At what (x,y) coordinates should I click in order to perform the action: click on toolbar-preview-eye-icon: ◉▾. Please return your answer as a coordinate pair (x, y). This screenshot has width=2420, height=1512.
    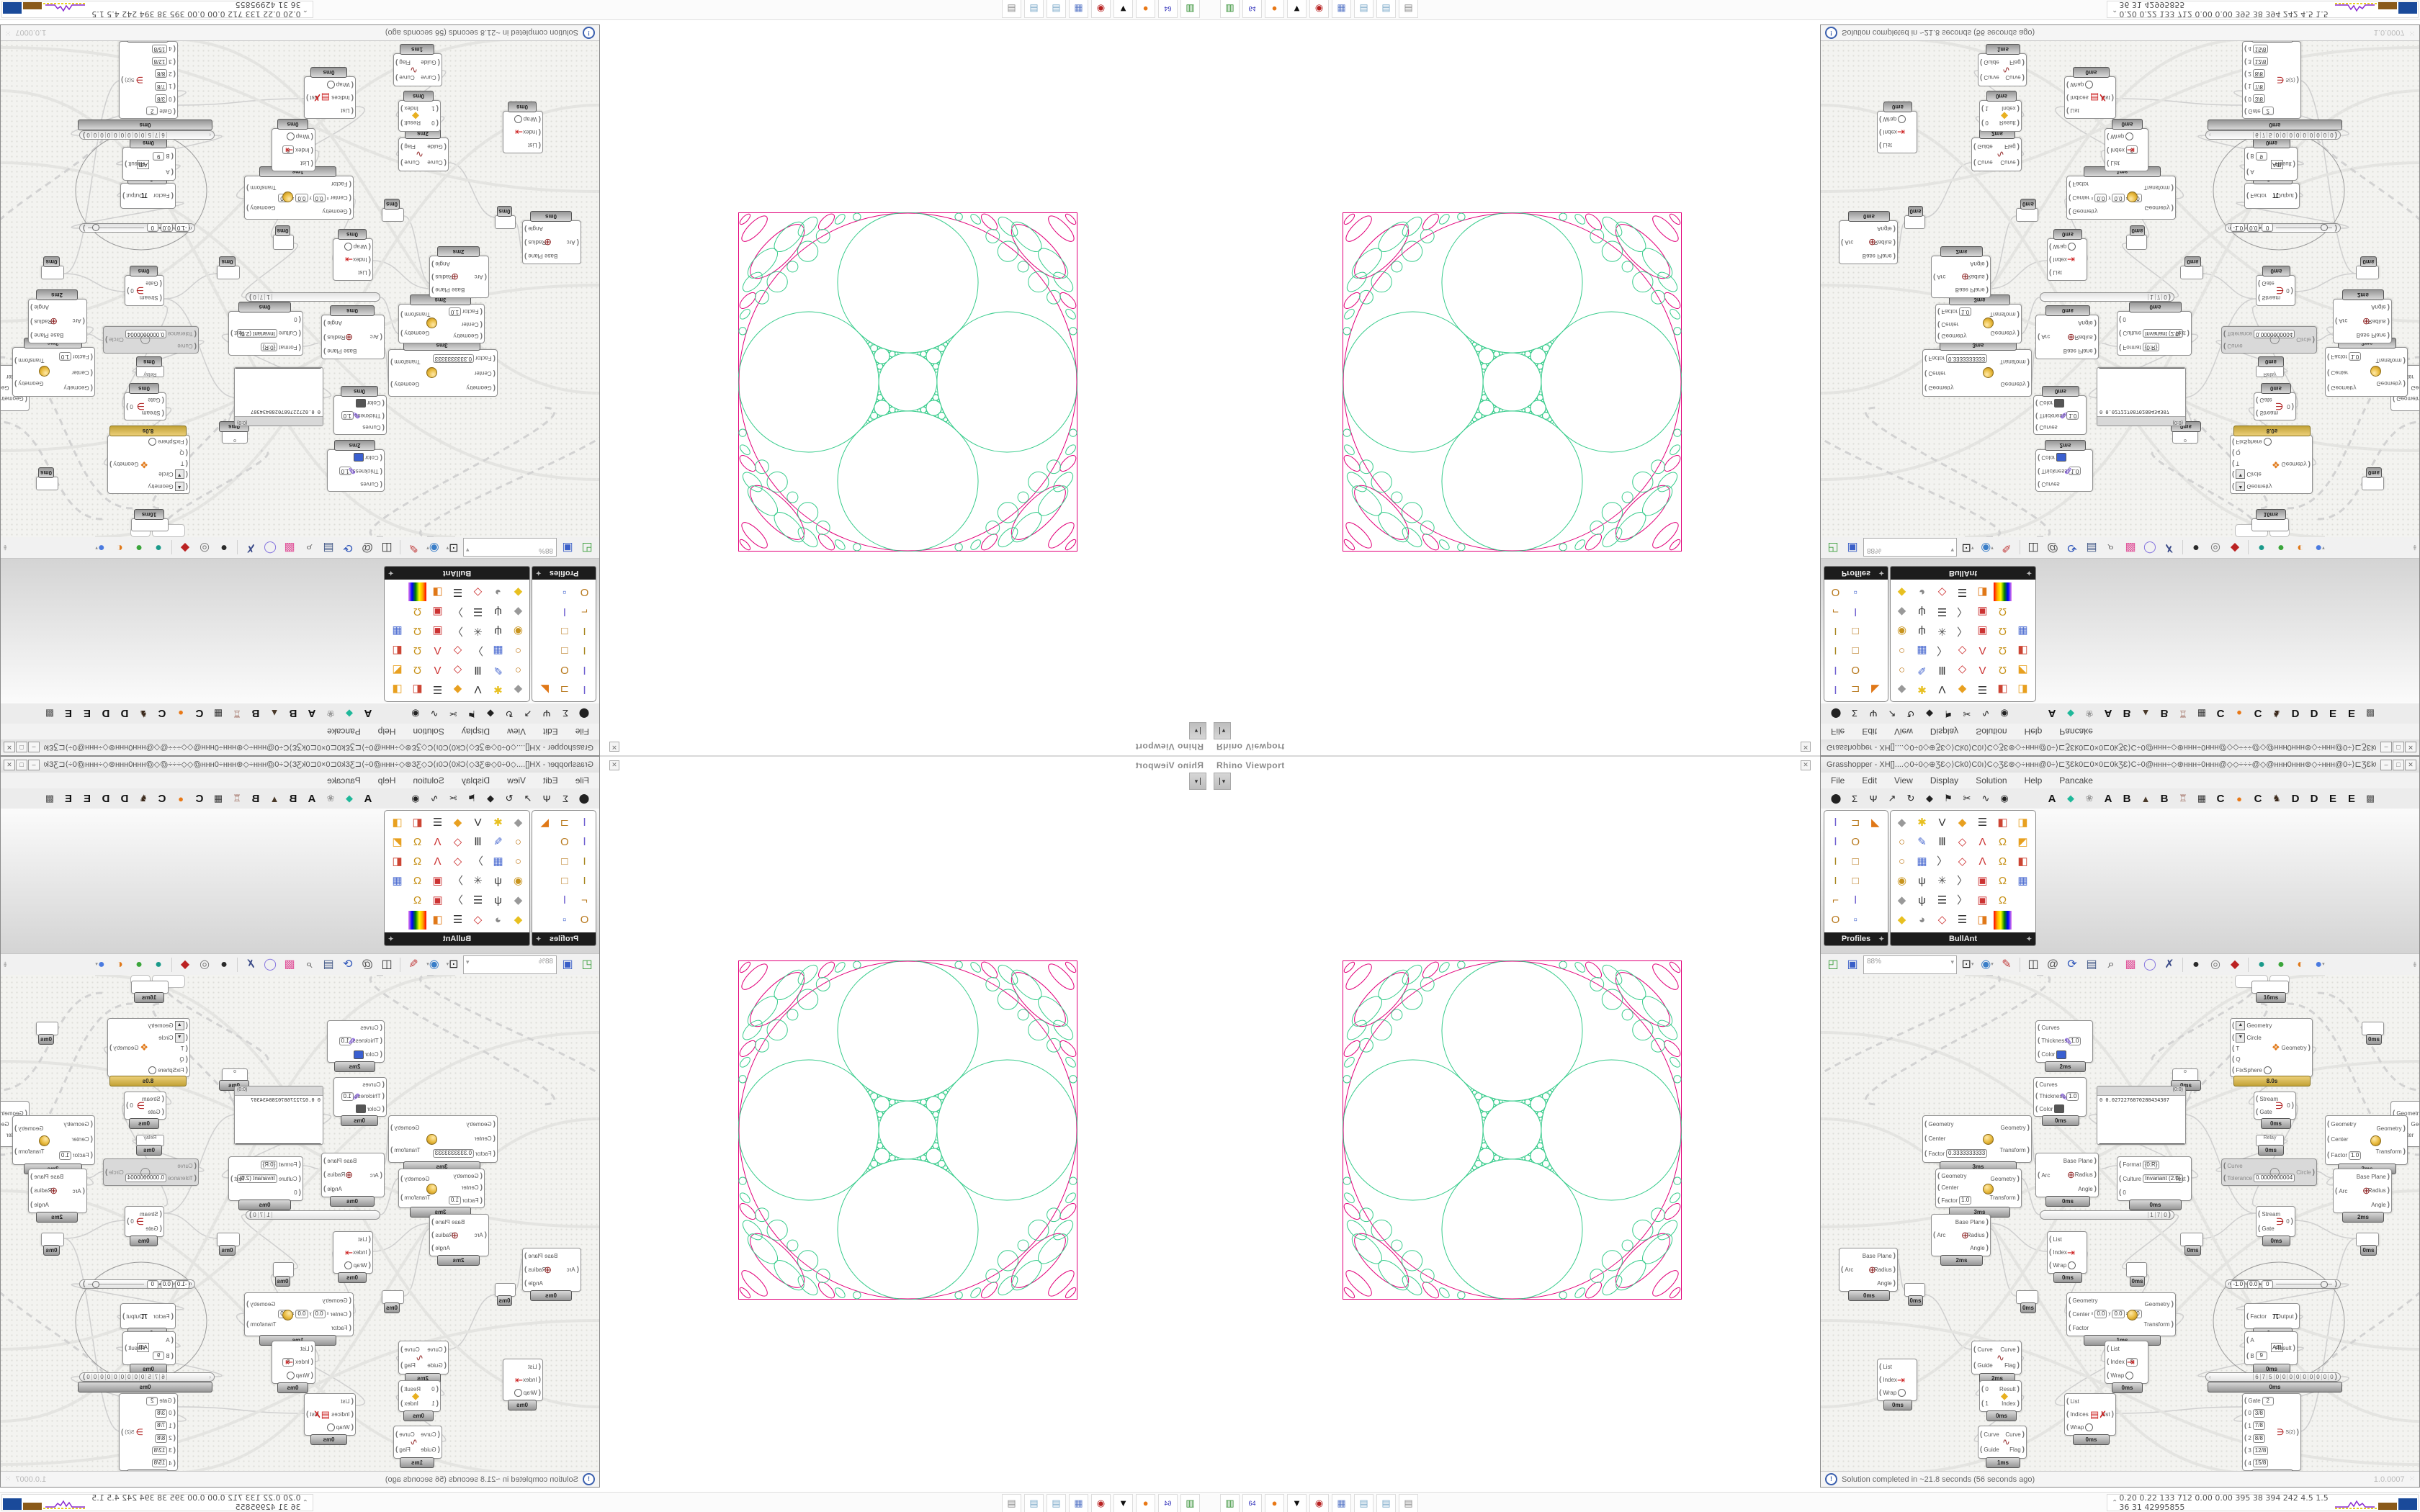
    Looking at the image, I should click on (1987, 964).